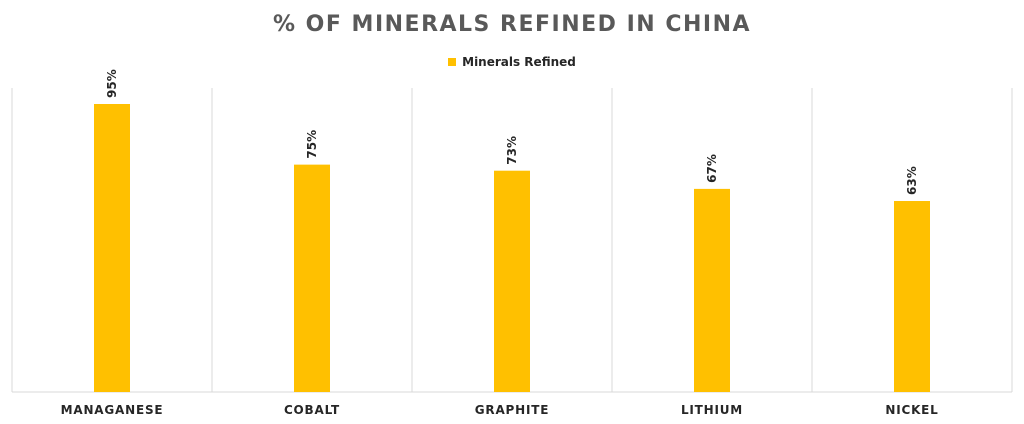 The width and height of the screenshot is (1024, 424). I want to click on legend-label: Minerals Refined, so click(519, 62).